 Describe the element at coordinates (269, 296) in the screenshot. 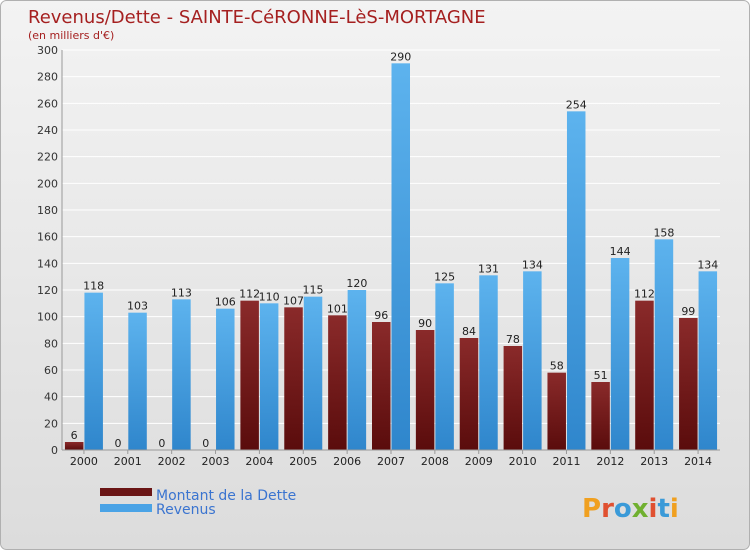

I see `data-label-revenus: 110` at that location.